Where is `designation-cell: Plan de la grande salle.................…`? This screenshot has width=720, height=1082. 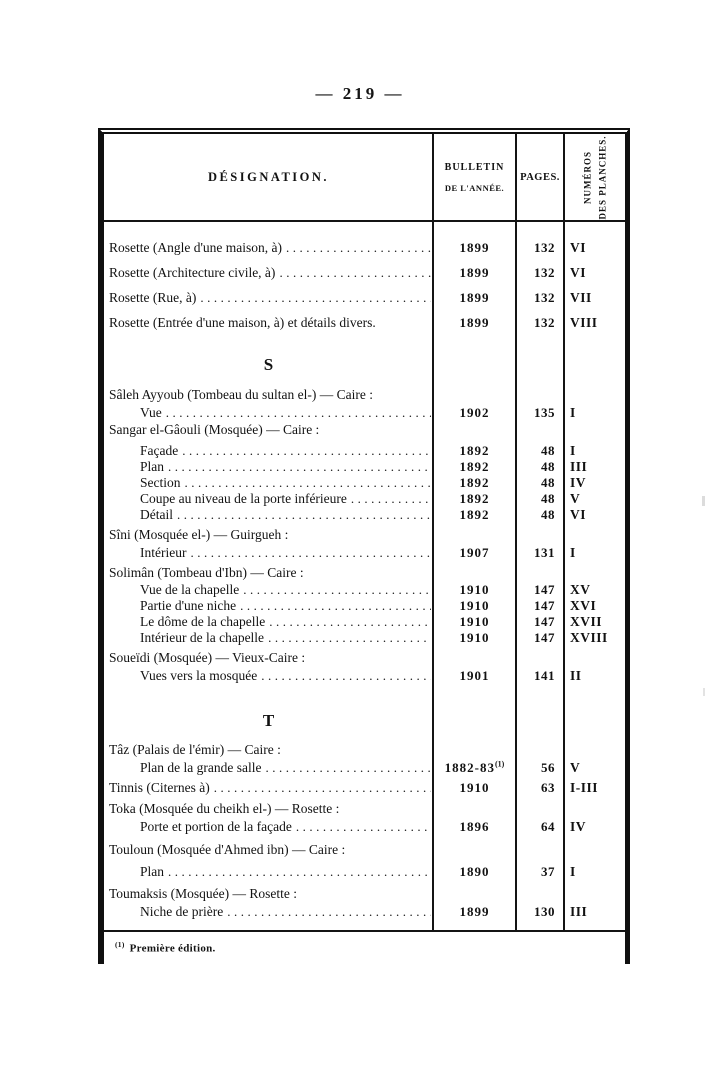
designation-cell: Plan de la grande salle.................… is located at coordinates (268, 768).